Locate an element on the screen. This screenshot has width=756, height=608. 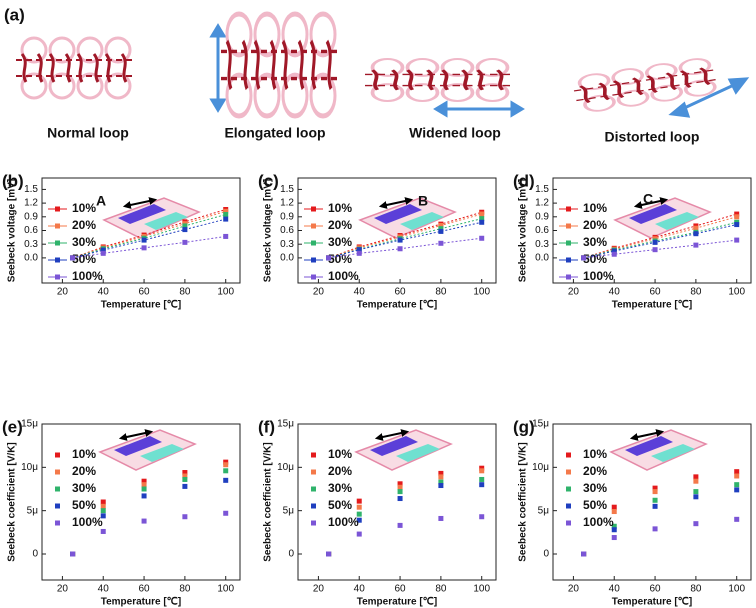
inset-label: B is located at coordinates (423, 201).